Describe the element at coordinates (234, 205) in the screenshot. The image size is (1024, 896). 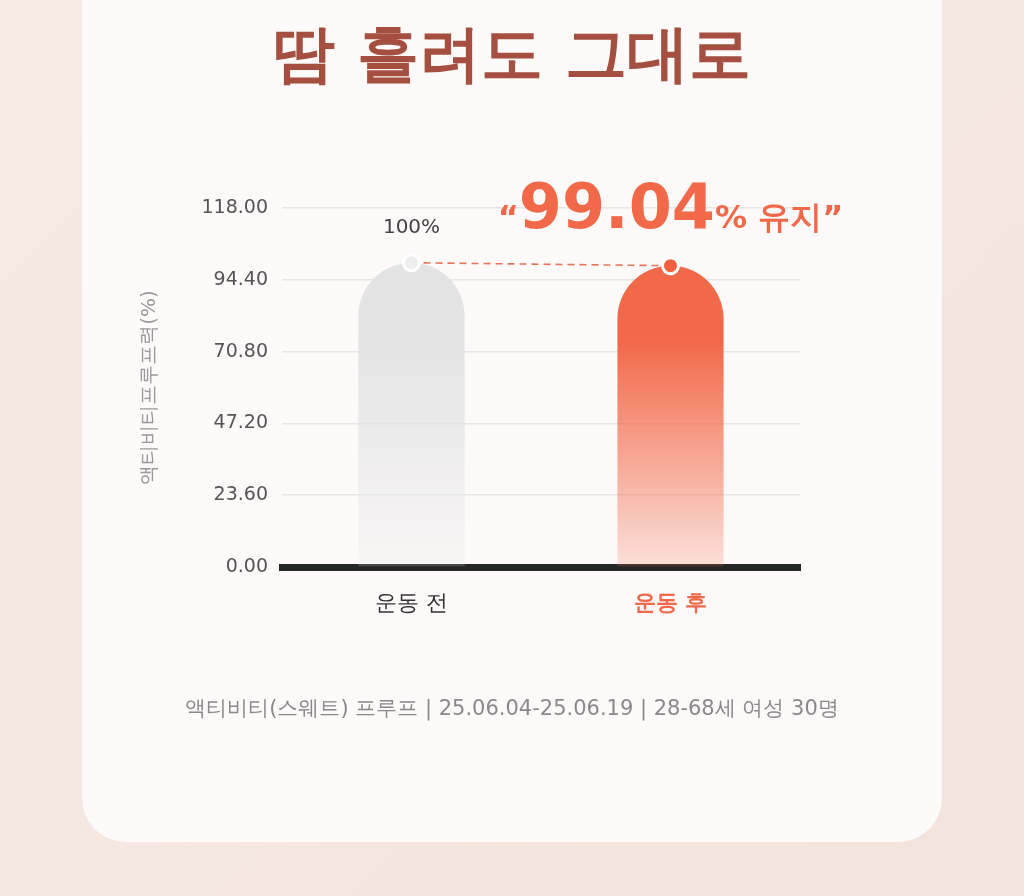
I see `y-tick-label: 118.00` at that location.